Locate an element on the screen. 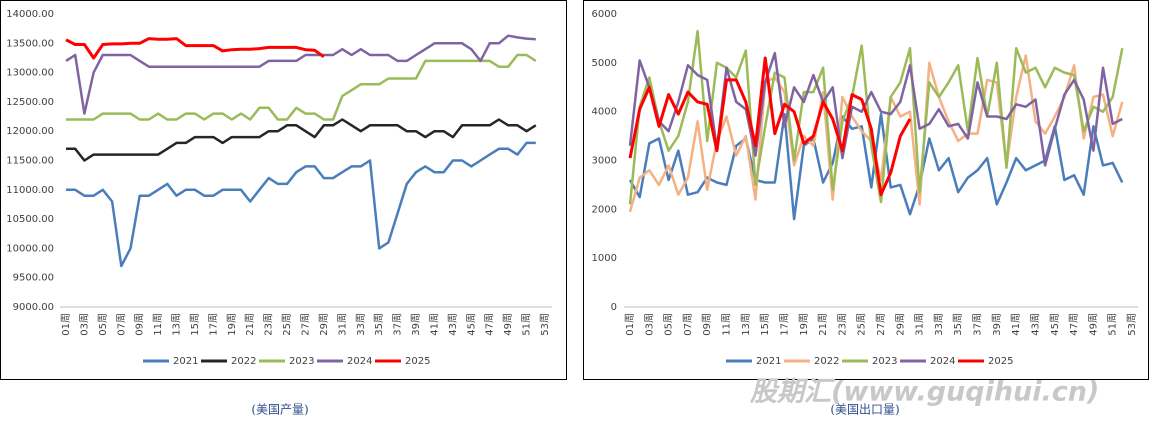 The image size is (1150, 424). y-tick-label: 0 is located at coordinates (614, 307).